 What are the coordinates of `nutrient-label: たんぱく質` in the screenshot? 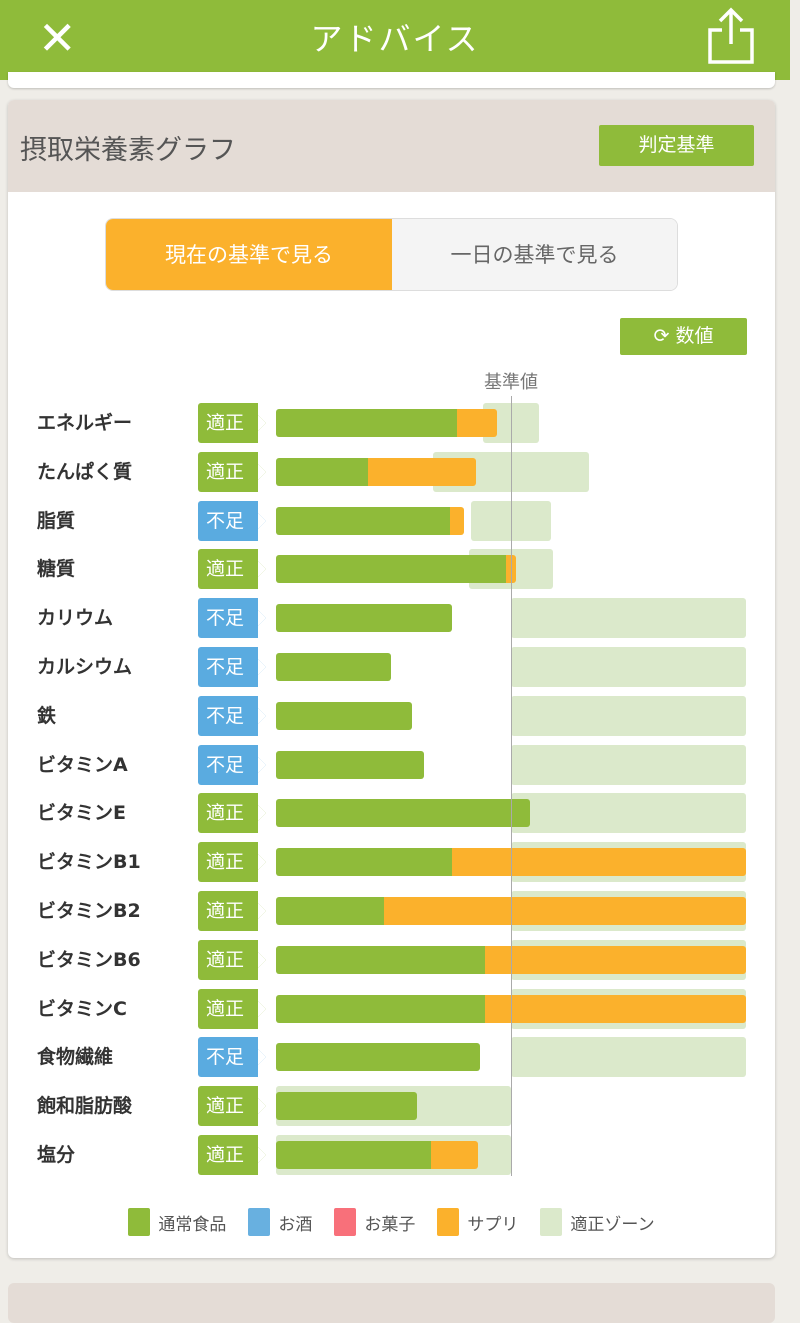 It's located at (85, 471).